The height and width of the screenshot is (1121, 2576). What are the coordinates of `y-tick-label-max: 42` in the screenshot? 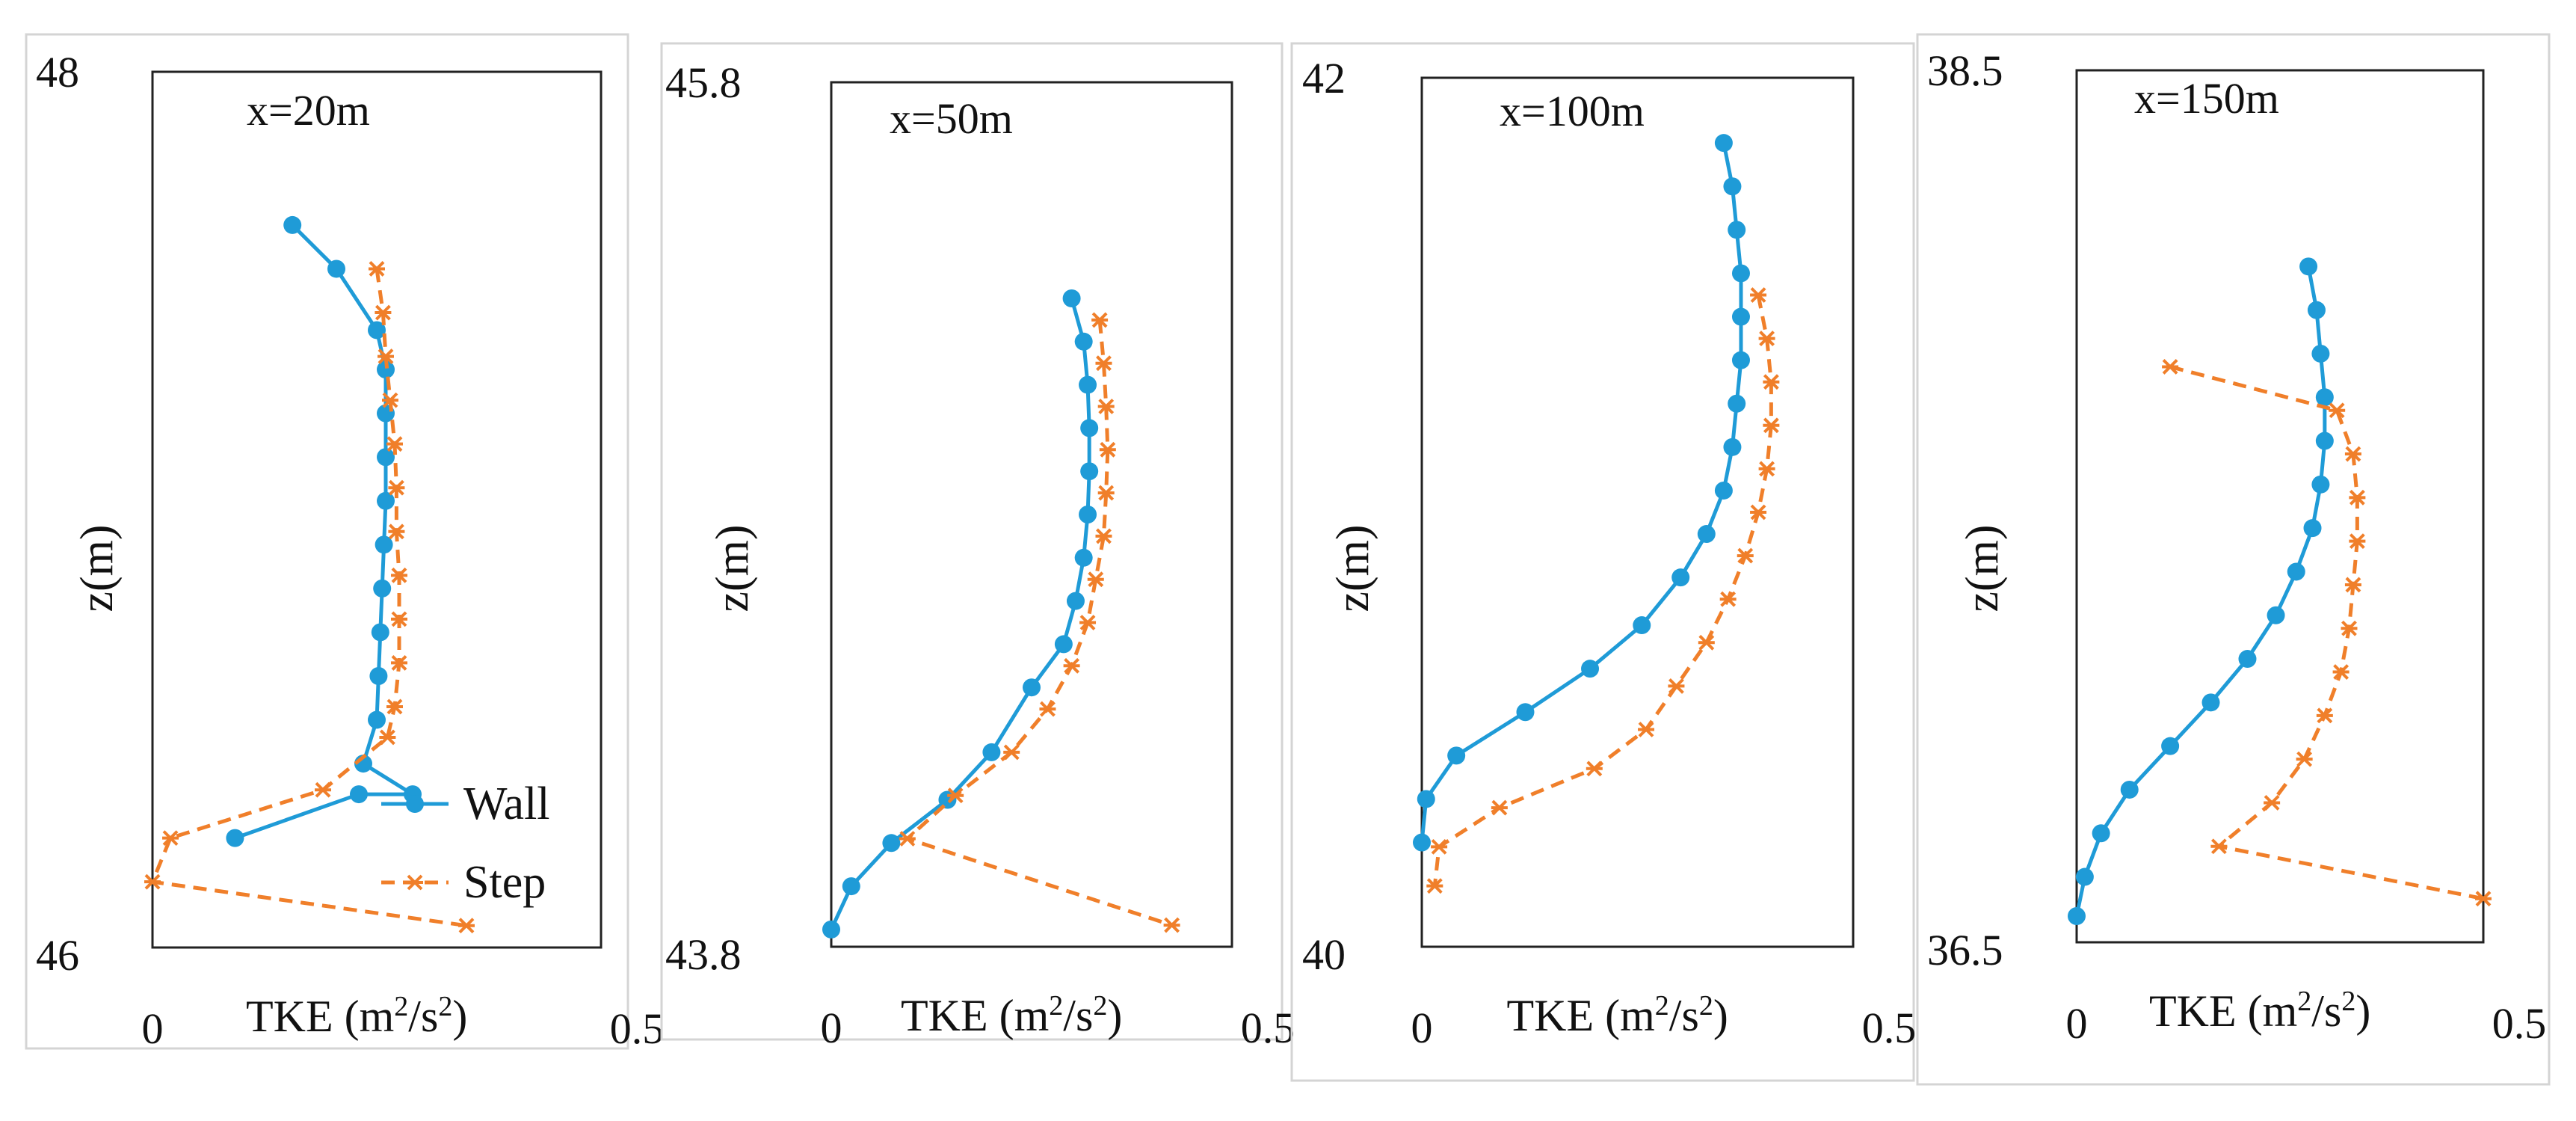 It's located at (1324, 78).